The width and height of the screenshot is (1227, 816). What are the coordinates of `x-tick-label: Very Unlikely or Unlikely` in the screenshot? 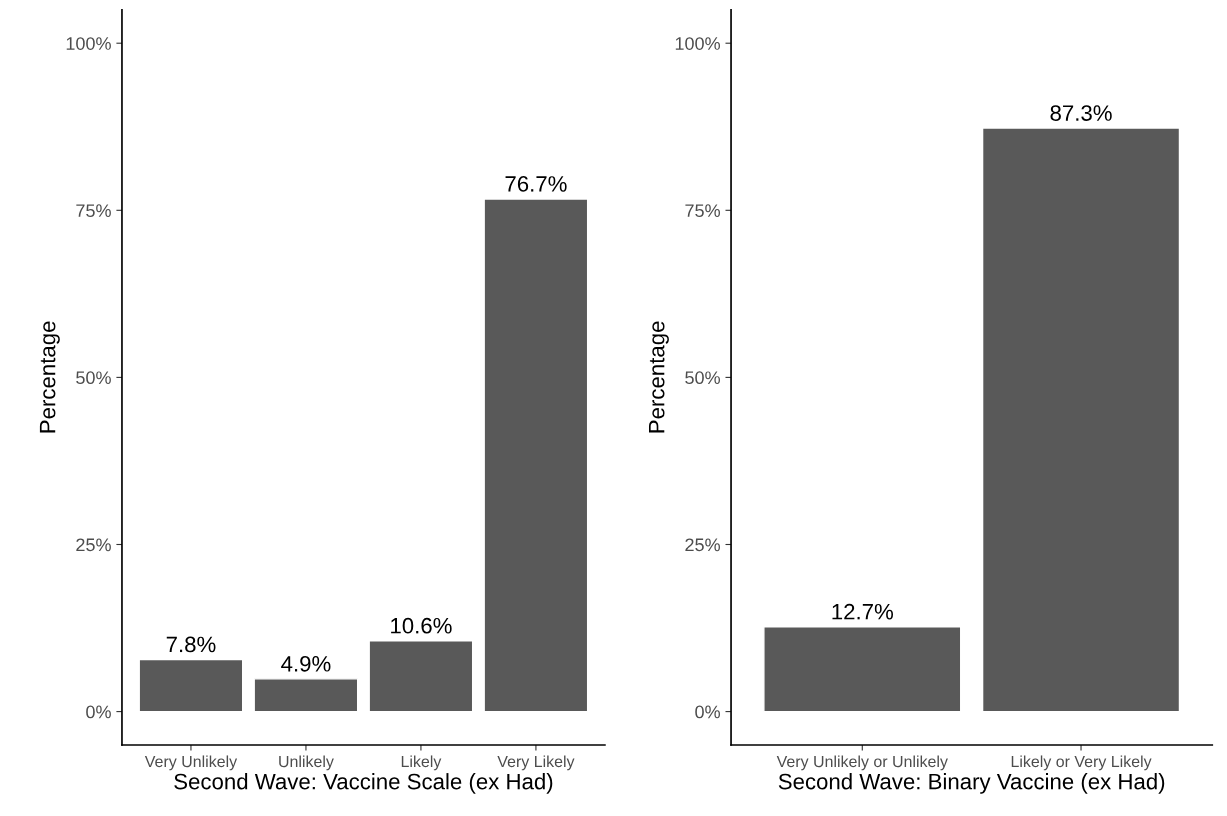 It's located at (862, 763).